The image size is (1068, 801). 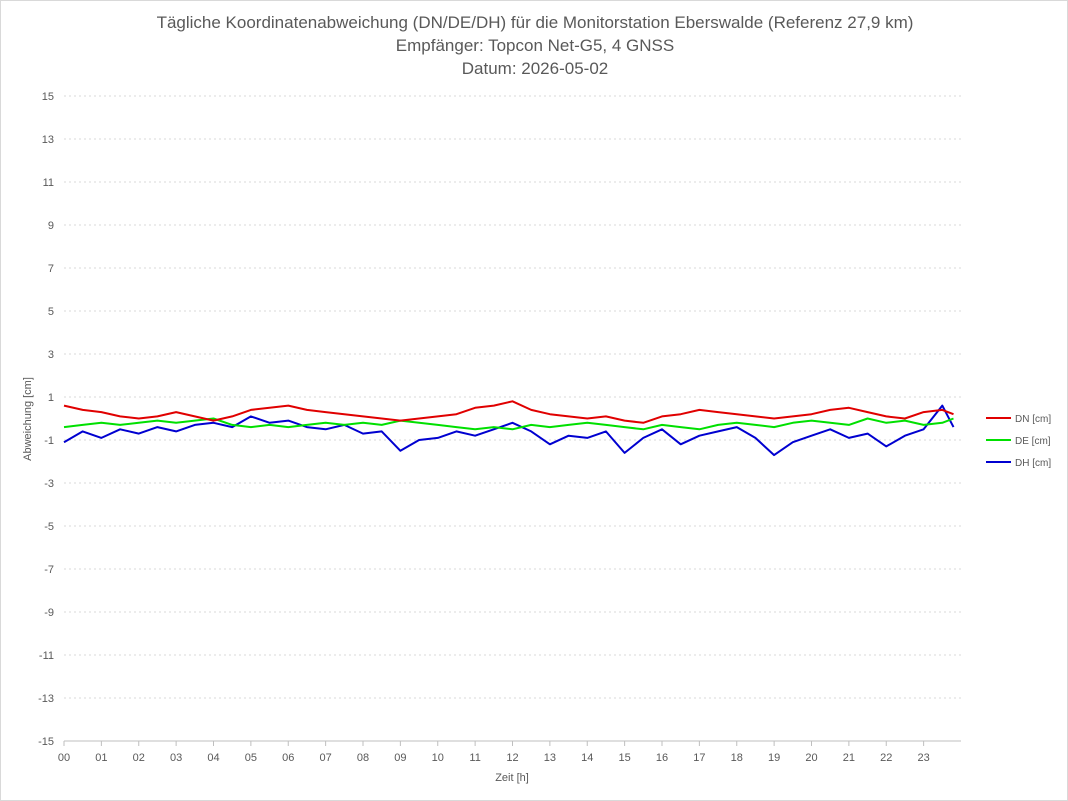 I want to click on series-layer, so click(x=509, y=428).